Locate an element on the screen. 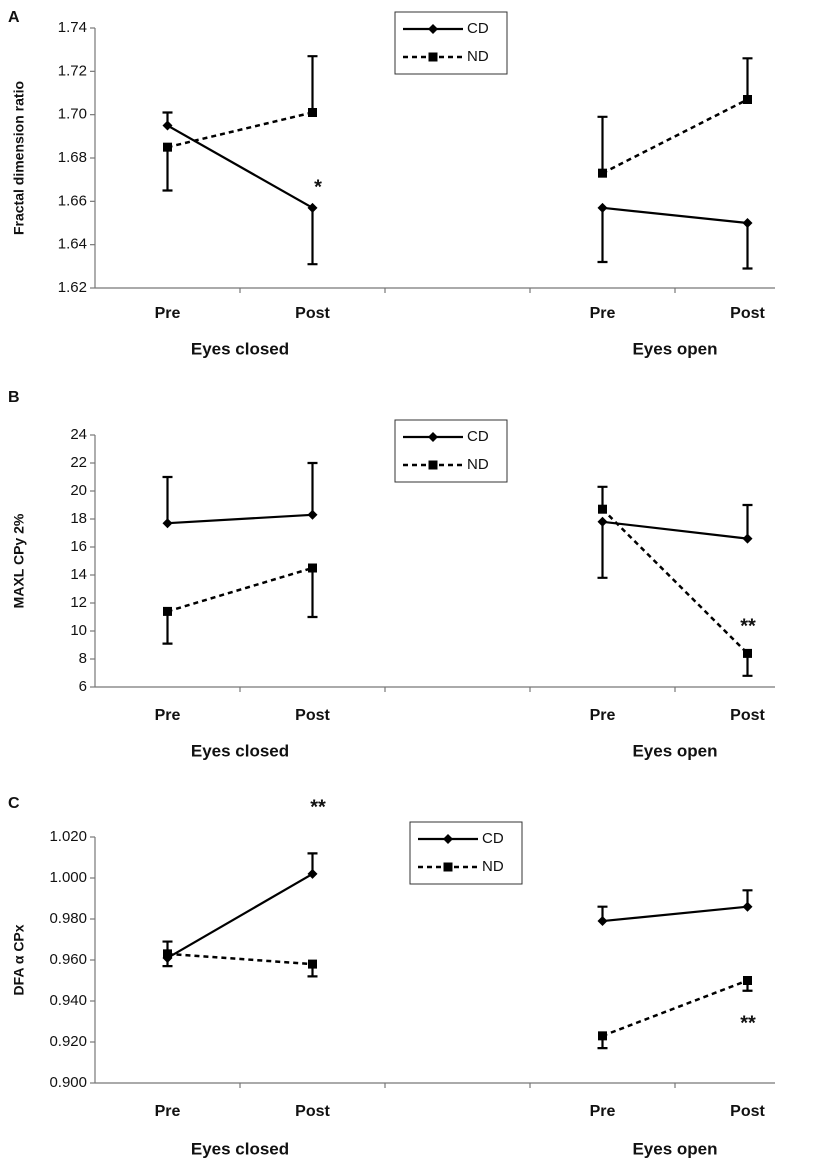 This screenshot has width=817, height=1168. y-tick-label: 18 is located at coordinates (78, 518).